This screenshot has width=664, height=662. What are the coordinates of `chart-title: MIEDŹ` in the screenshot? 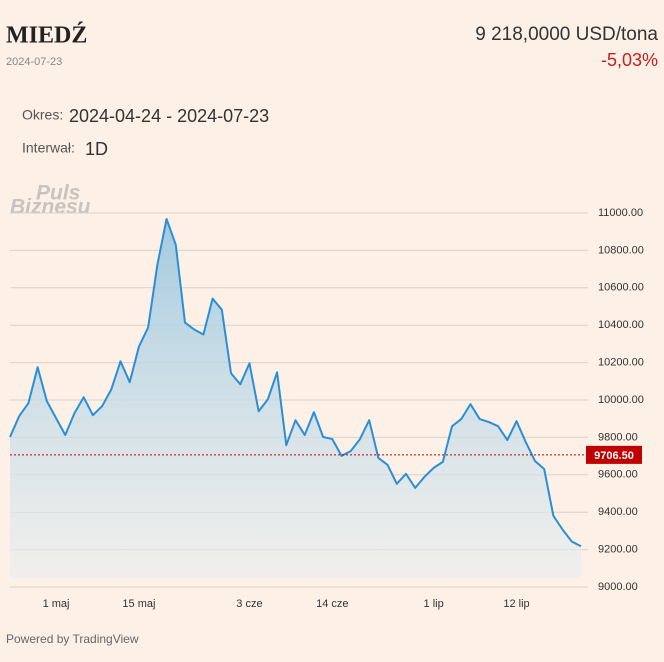 It's located at (46, 36).